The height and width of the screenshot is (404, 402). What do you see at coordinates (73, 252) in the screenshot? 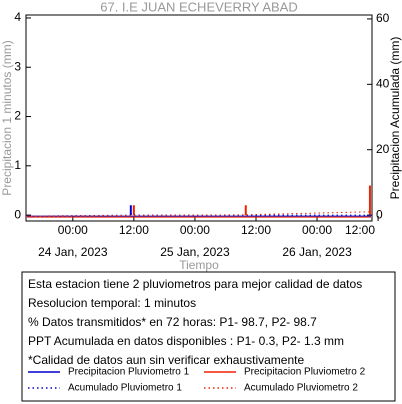
I see `date-label: 24 Jan, 2023` at bounding box center [73, 252].